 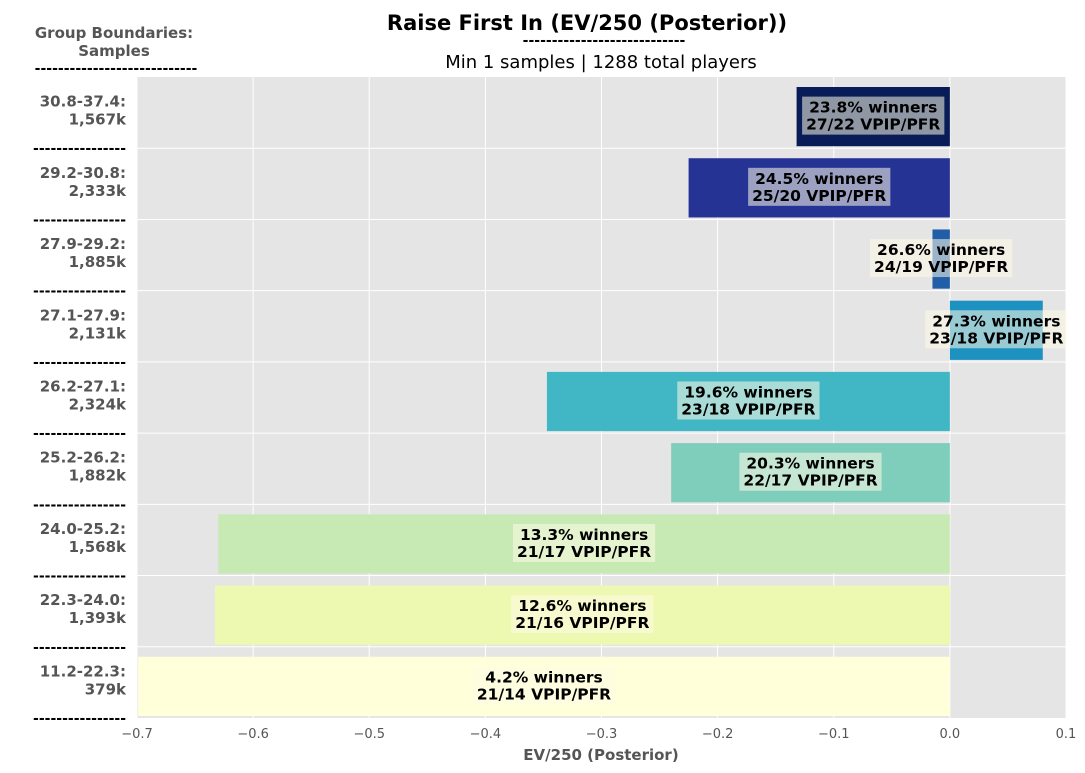 What do you see at coordinates (587, 23) in the screenshot?
I see `chart-title: Raise First In (EV/250 (Posterior))` at bounding box center [587, 23].